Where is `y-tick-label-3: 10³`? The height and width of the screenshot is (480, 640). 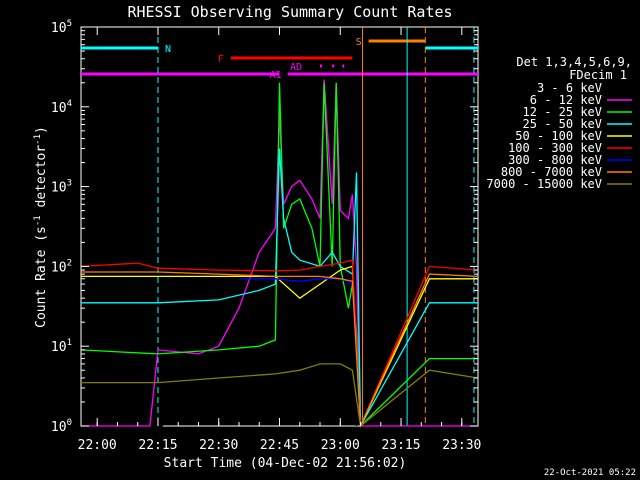
y-tick-label-3: 10³ is located at coordinates (61, 187).